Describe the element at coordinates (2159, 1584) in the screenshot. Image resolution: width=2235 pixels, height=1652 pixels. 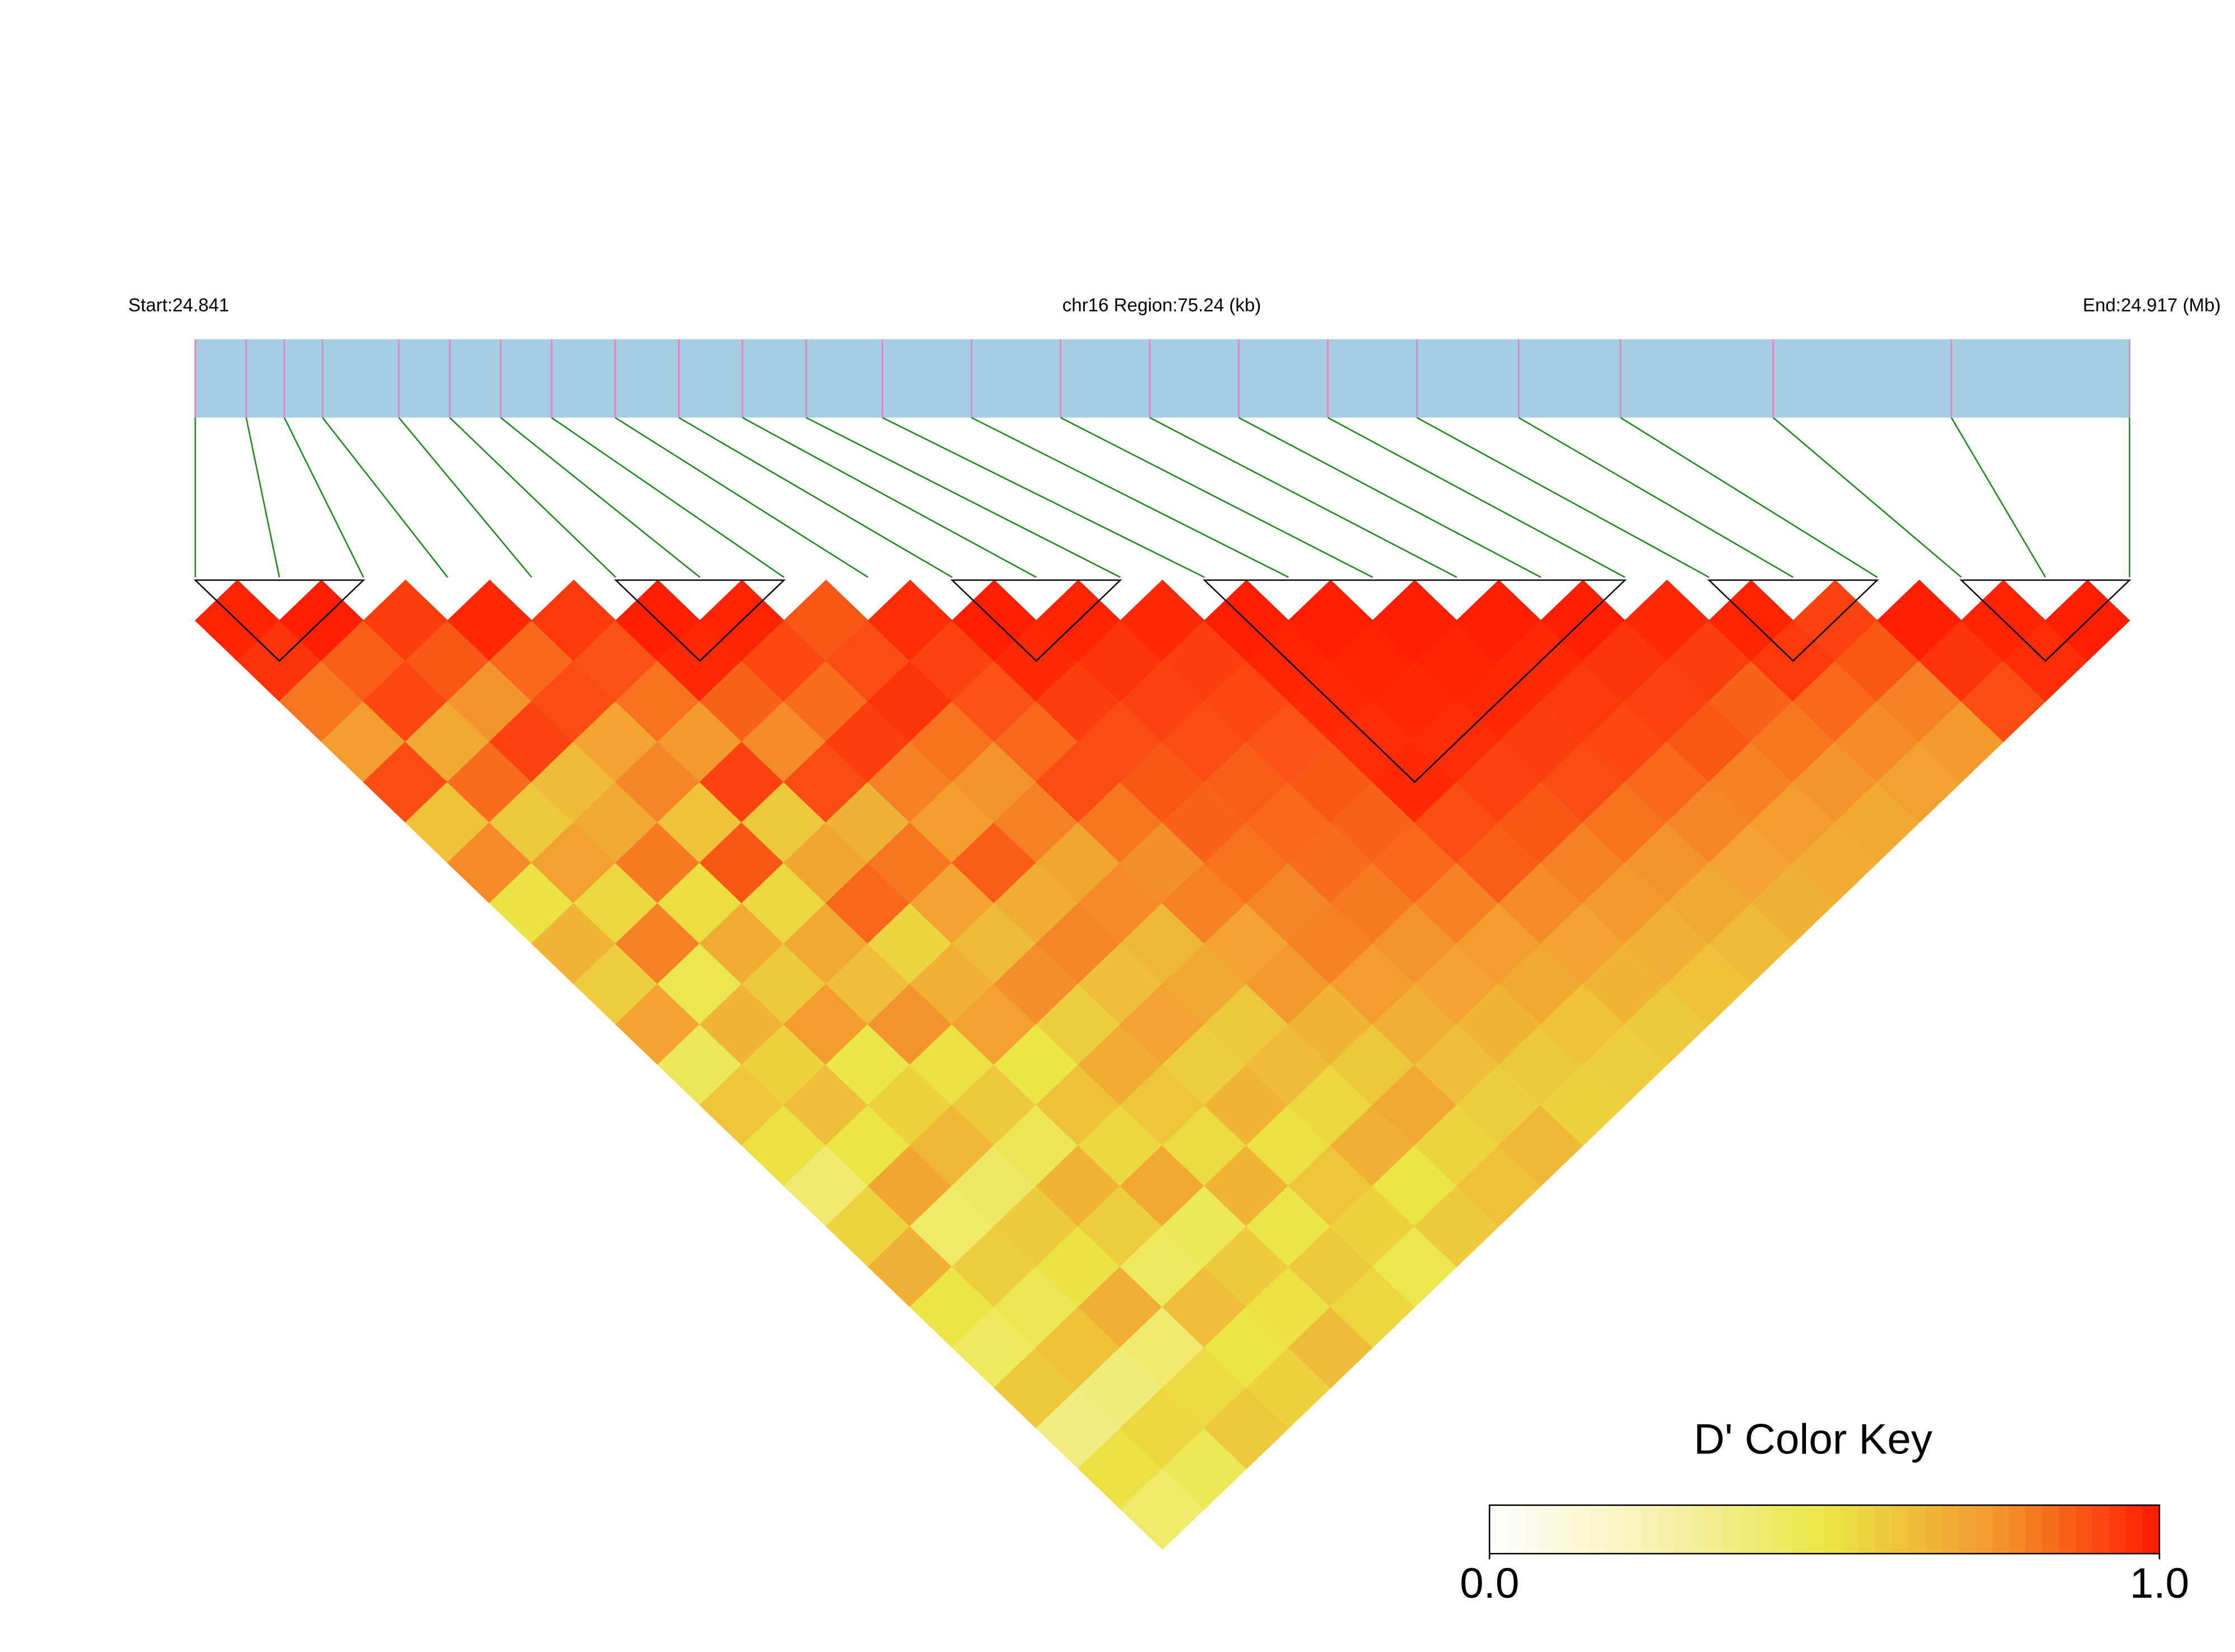
I see `colorbar-tick-label: 1.0` at that location.